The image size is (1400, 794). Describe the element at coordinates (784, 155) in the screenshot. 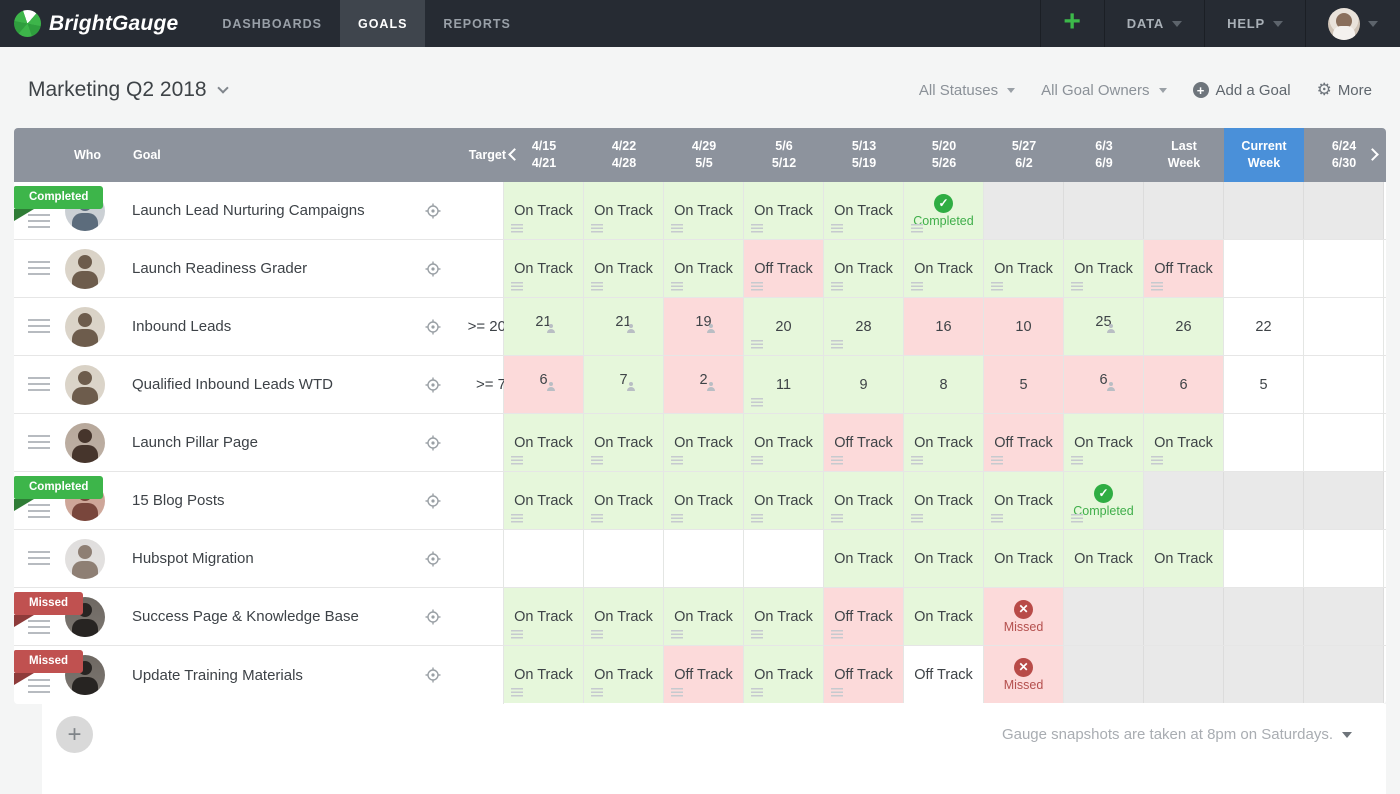

I see `week-column-header: 5/6 5/12` at that location.